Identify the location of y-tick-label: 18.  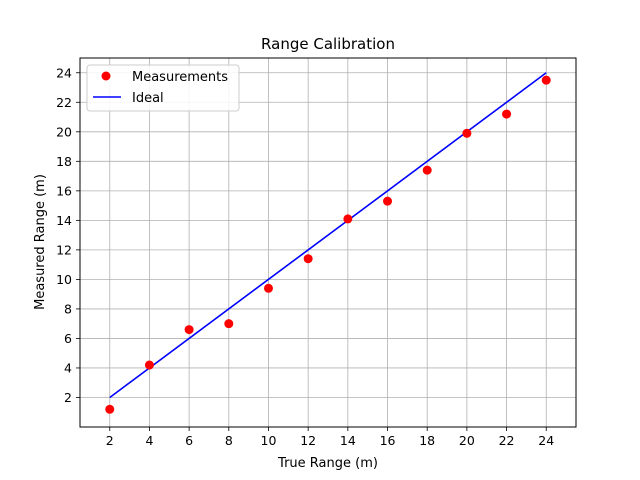
(64, 161).